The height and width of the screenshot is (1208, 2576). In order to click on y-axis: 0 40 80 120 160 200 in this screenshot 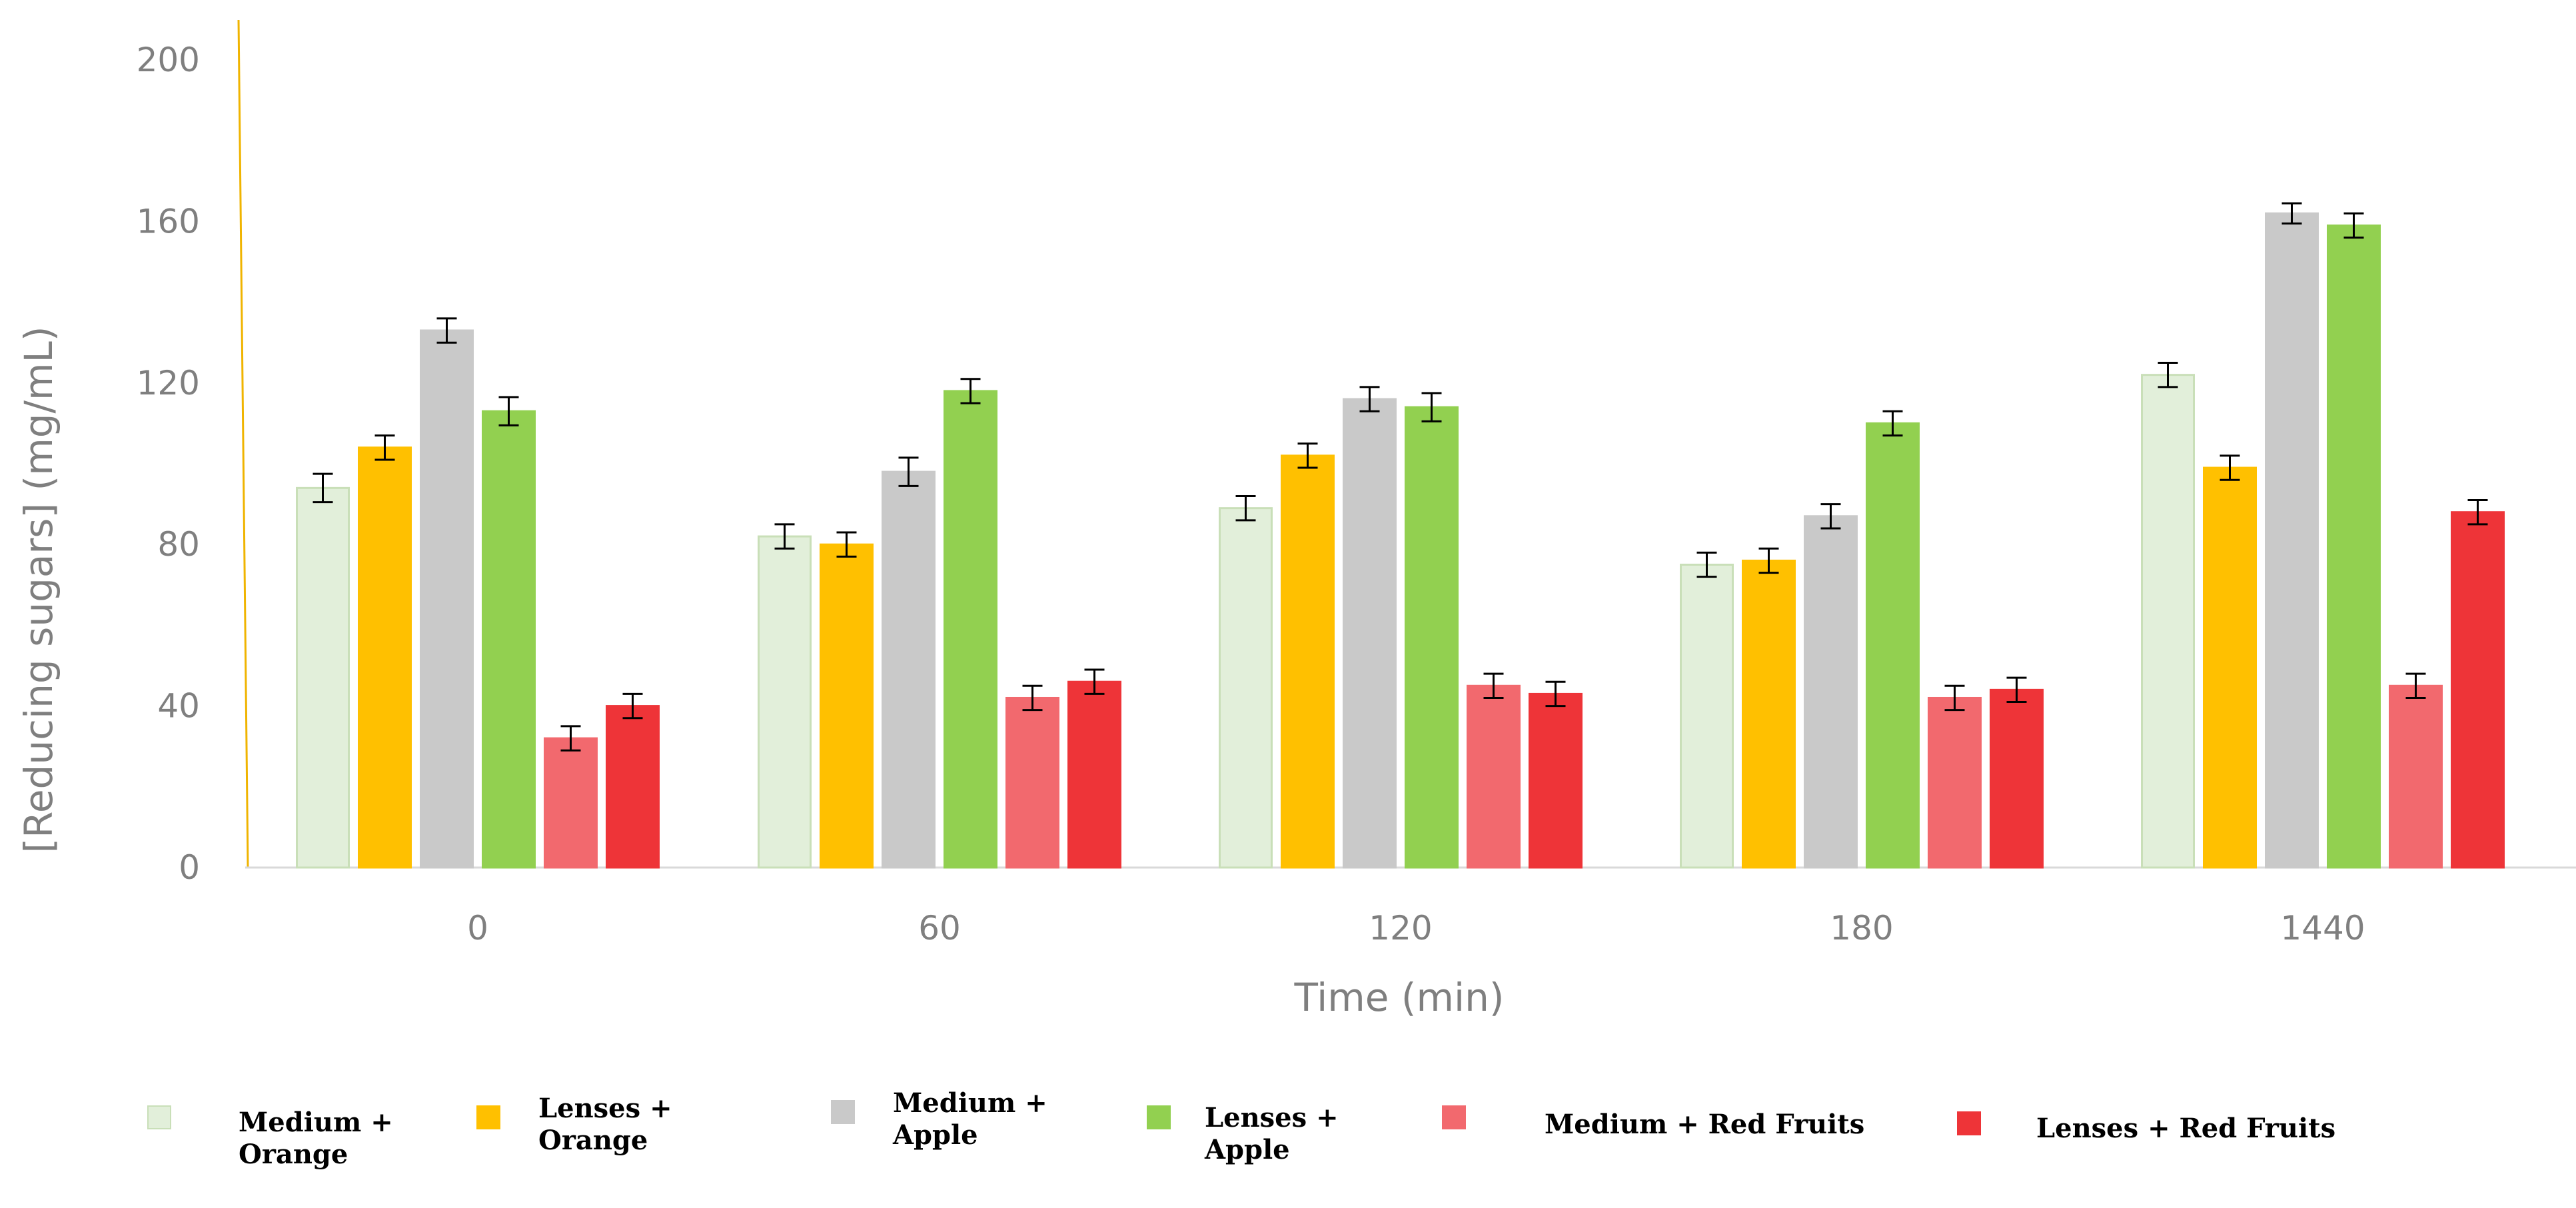, I will do `click(193, 453)`.